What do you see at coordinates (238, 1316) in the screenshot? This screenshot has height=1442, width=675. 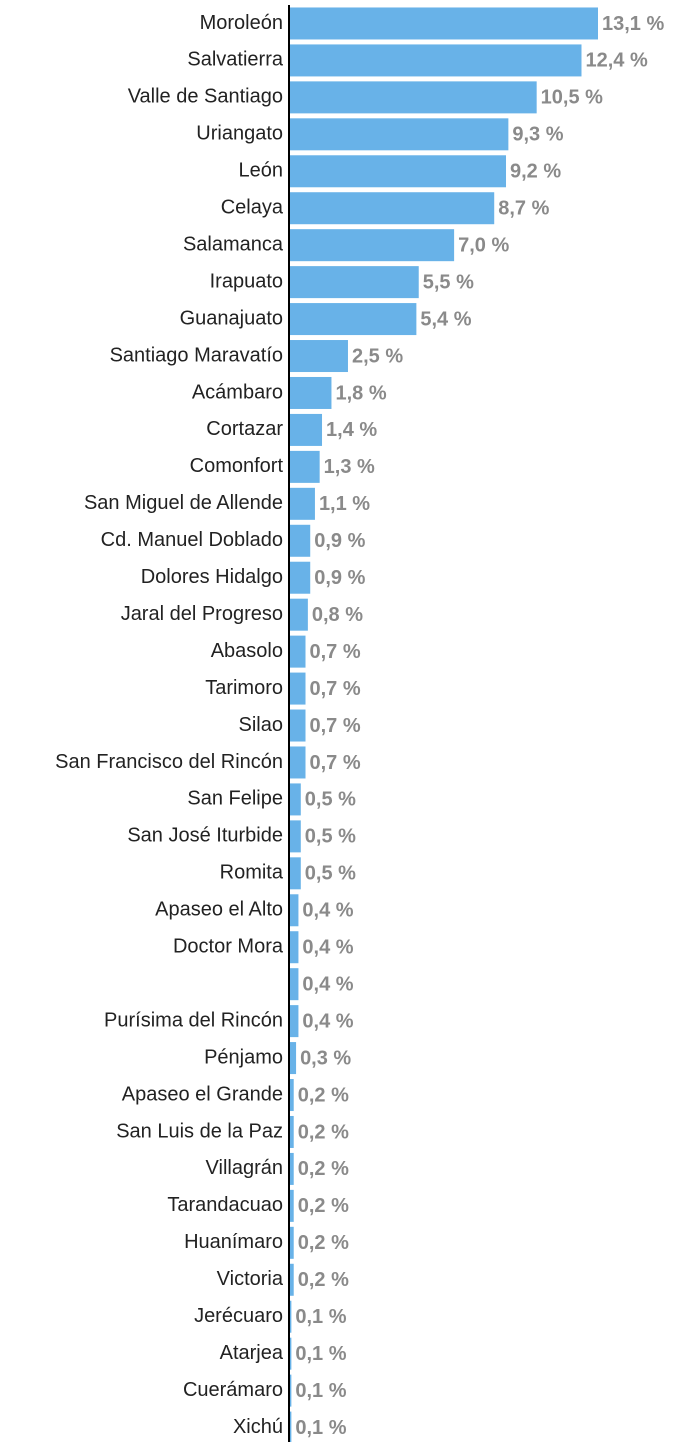 I see `category-label: Jerécuaro` at bounding box center [238, 1316].